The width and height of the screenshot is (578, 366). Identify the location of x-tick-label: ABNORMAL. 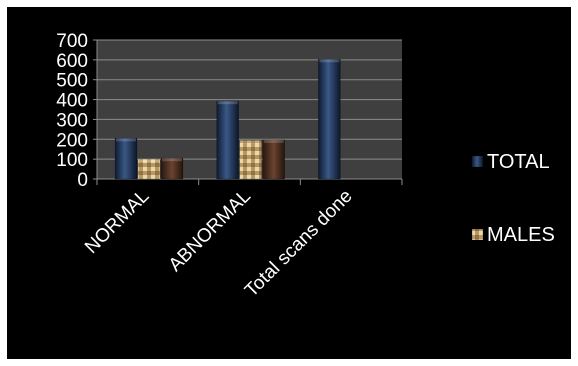
(210, 231).